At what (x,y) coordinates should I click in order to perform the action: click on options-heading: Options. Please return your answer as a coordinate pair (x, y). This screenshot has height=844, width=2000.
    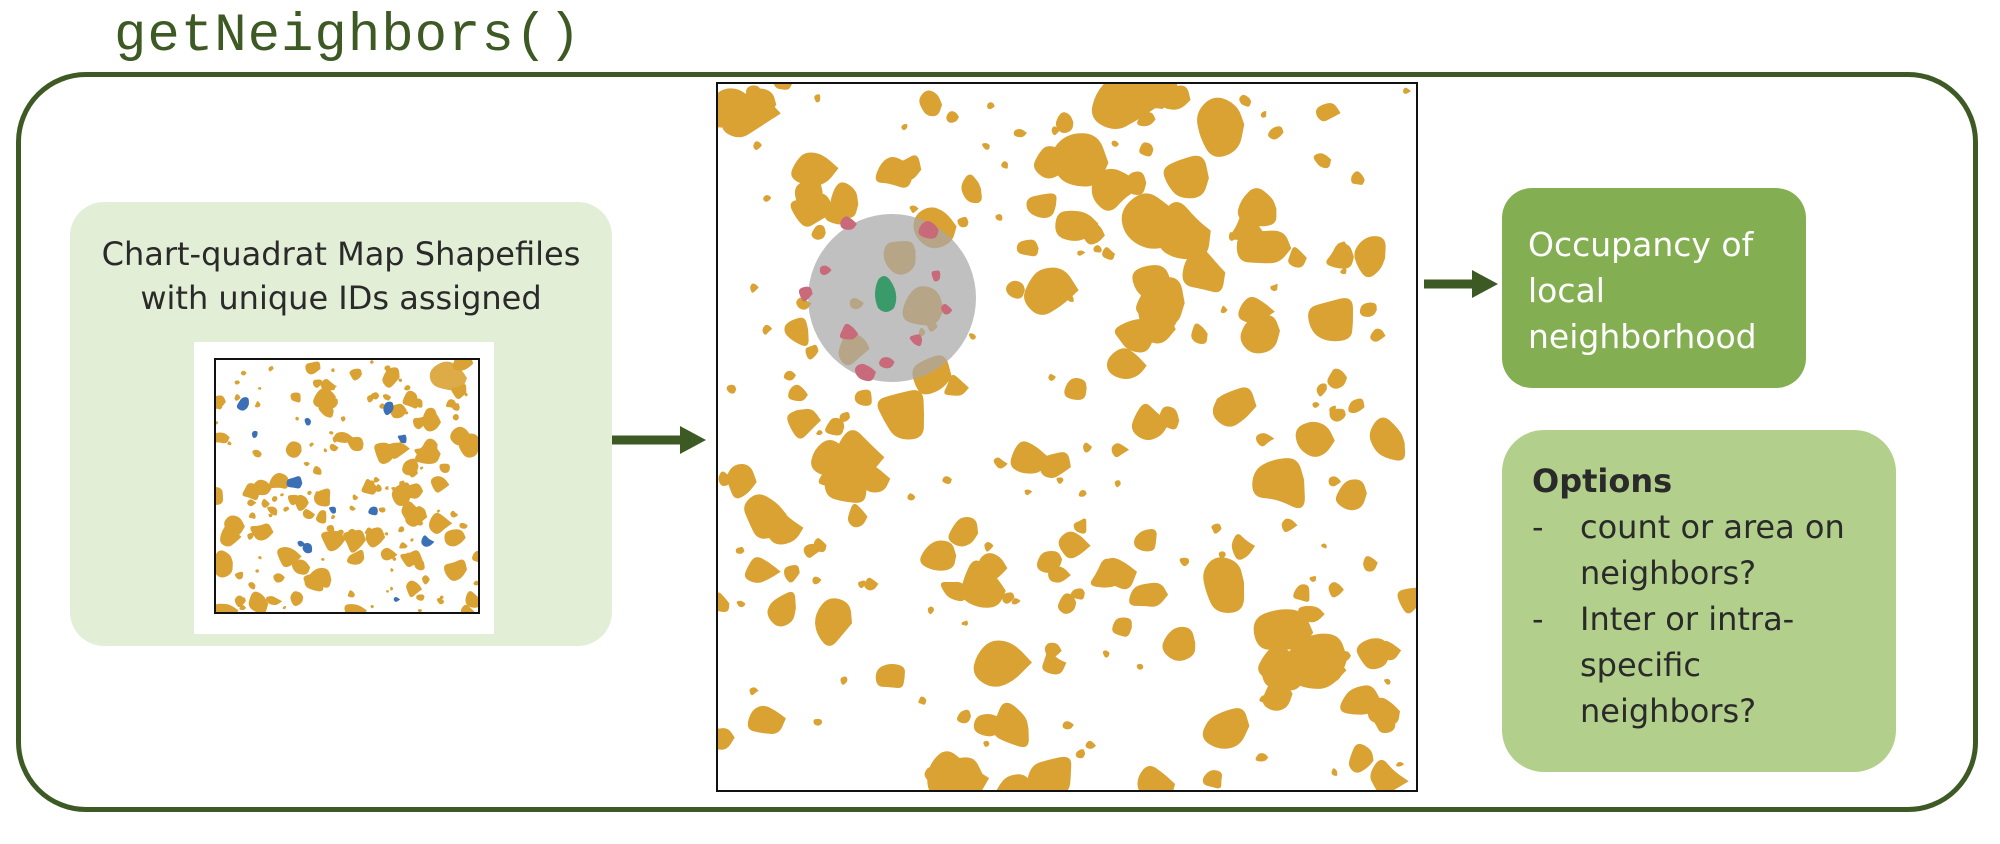
    Looking at the image, I should click on (1602, 481).